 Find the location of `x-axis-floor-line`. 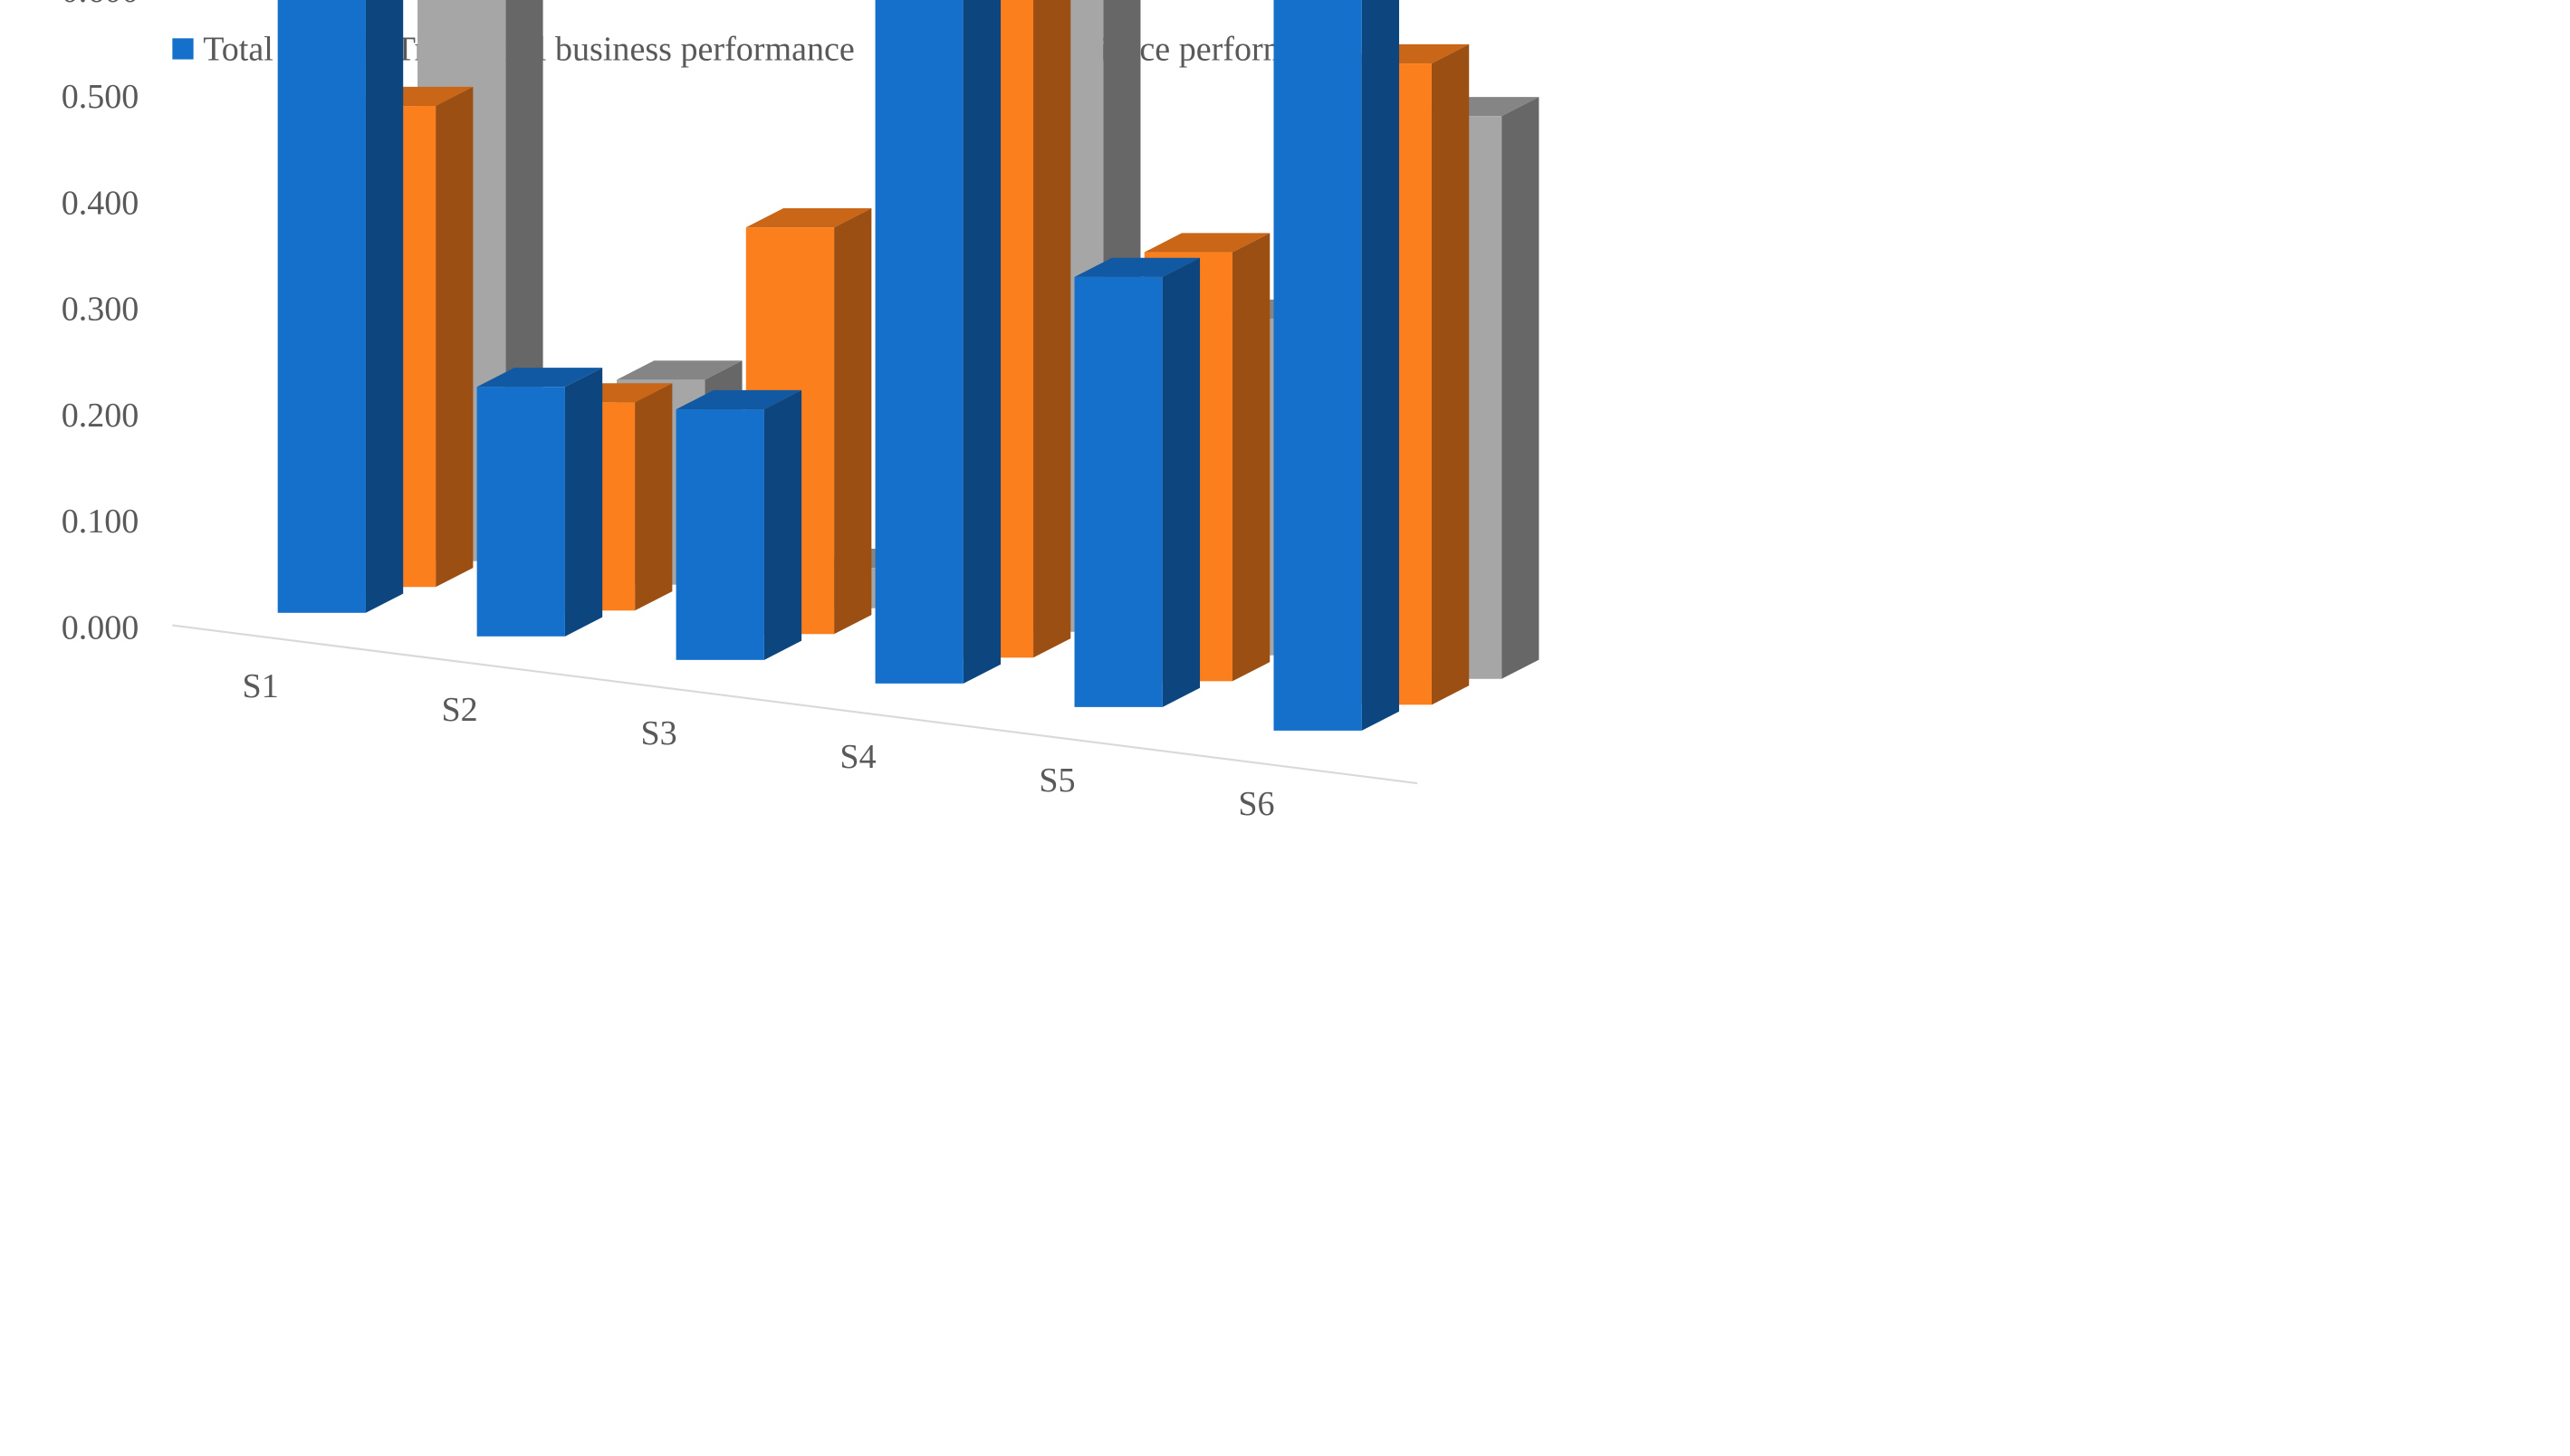

x-axis-floor-line is located at coordinates (795, 704).